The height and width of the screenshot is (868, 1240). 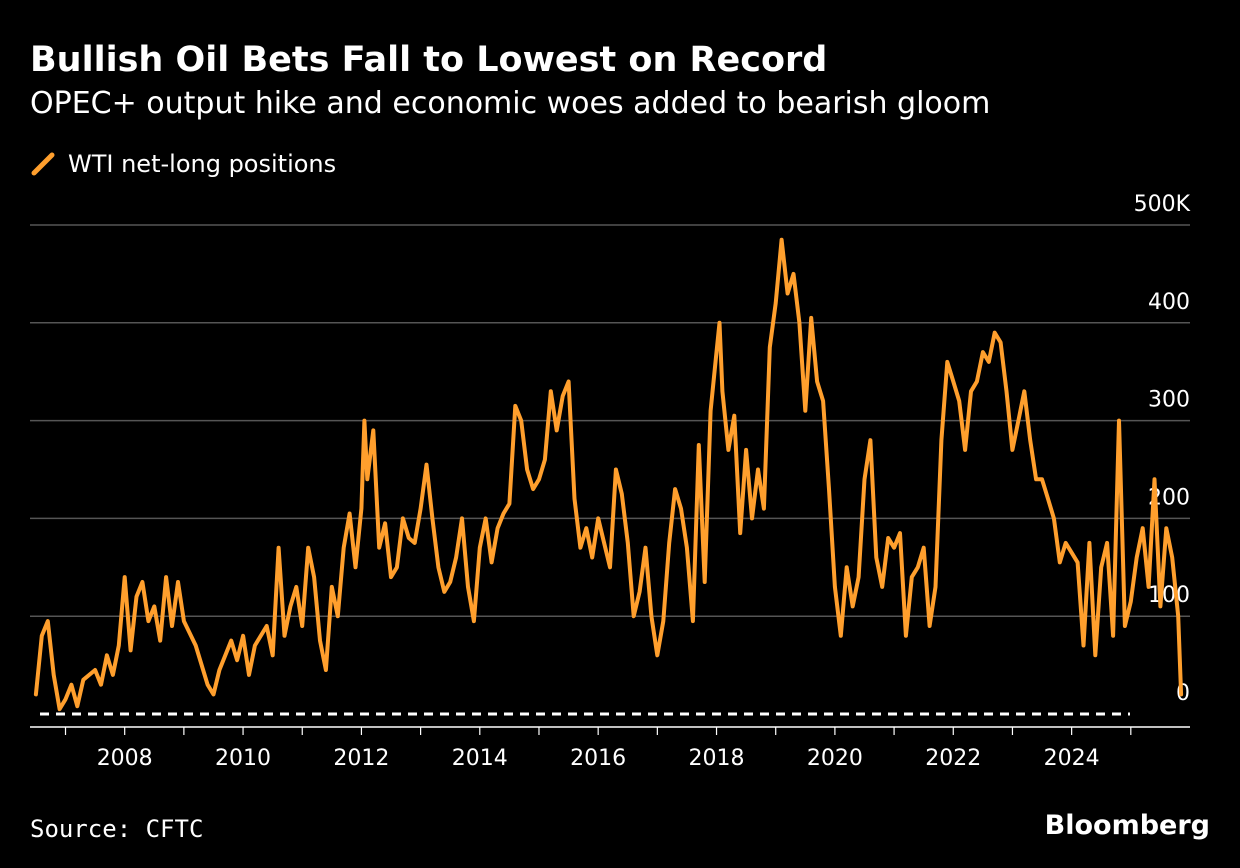 I want to click on legend-line-icon, so click(x=43, y=164).